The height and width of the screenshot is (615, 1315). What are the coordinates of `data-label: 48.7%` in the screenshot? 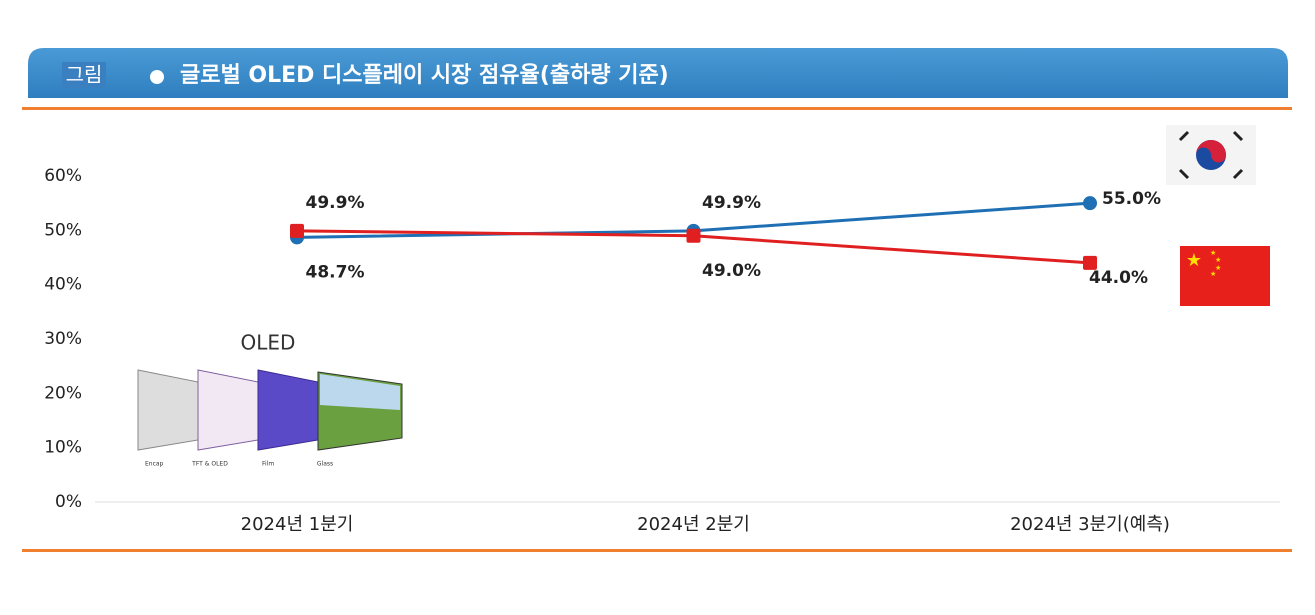 It's located at (335, 272).